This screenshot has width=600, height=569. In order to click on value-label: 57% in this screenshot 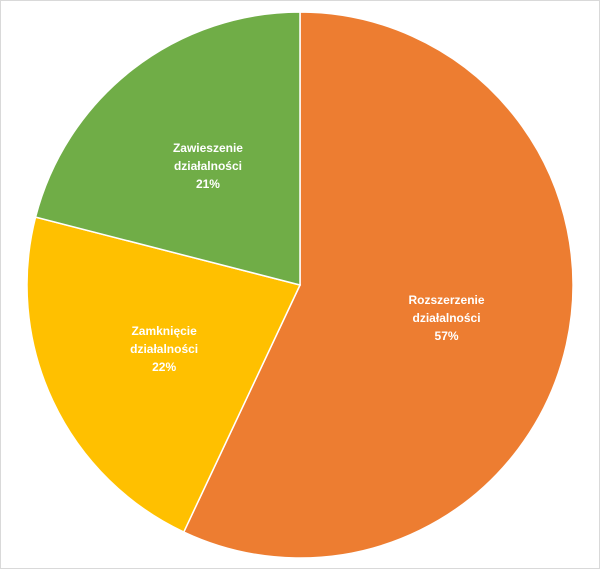, I will do `click(446, 335)`.